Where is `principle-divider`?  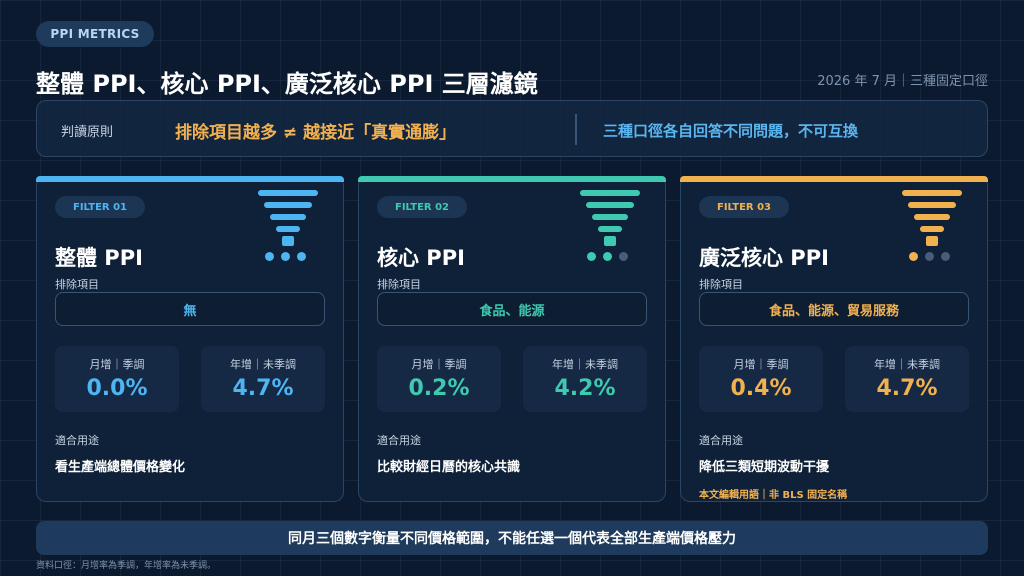 principle-divider is located at coordinates (576, 129).